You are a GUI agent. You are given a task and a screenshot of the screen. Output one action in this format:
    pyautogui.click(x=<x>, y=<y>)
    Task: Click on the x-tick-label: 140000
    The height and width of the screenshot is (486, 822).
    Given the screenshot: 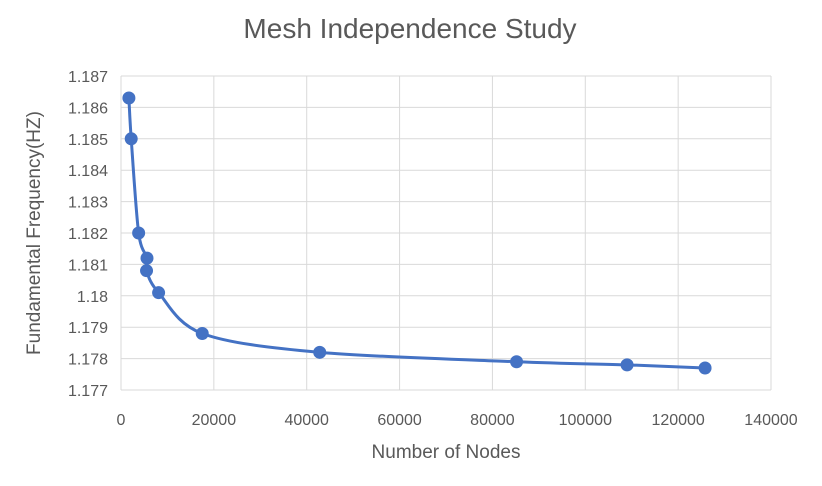 What is the action you would take?
    pyautogui.click(x=770, y=420)
    